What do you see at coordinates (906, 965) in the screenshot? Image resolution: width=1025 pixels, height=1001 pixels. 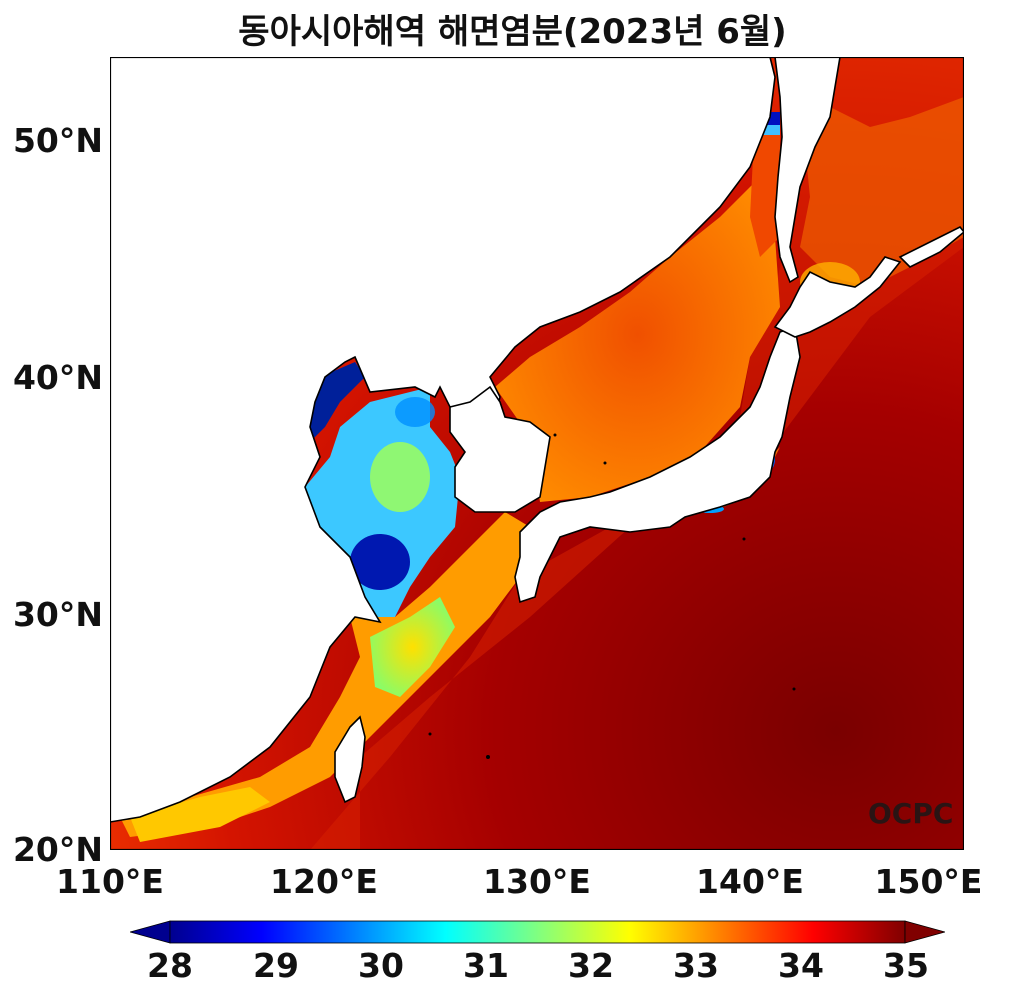 I see `colorbar-tick-35: 35` at bounding box center [906, 965].